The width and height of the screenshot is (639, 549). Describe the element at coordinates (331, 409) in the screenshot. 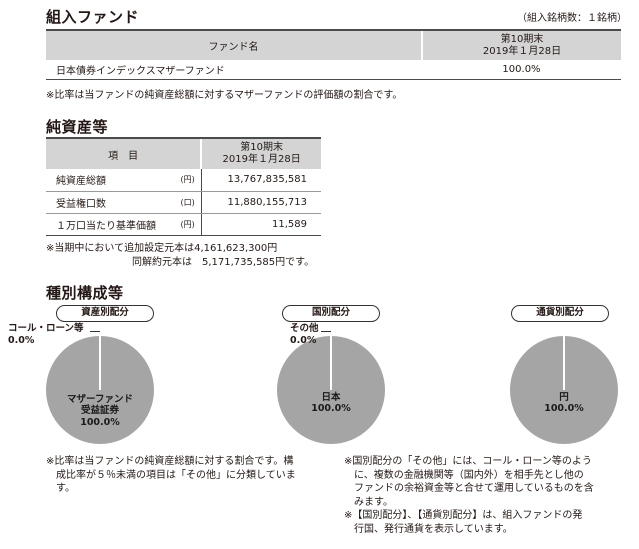

I see `pie-country-value: 100.0%` at that location.